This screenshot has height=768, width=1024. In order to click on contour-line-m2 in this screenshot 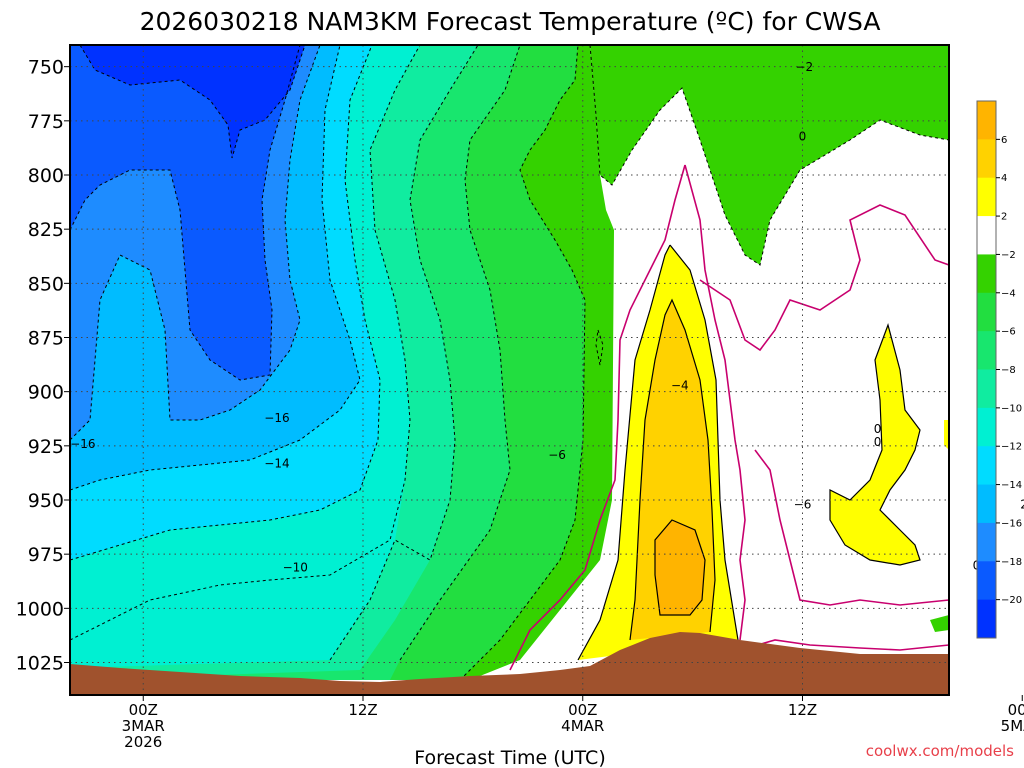, I will do `click(522, 363)`.